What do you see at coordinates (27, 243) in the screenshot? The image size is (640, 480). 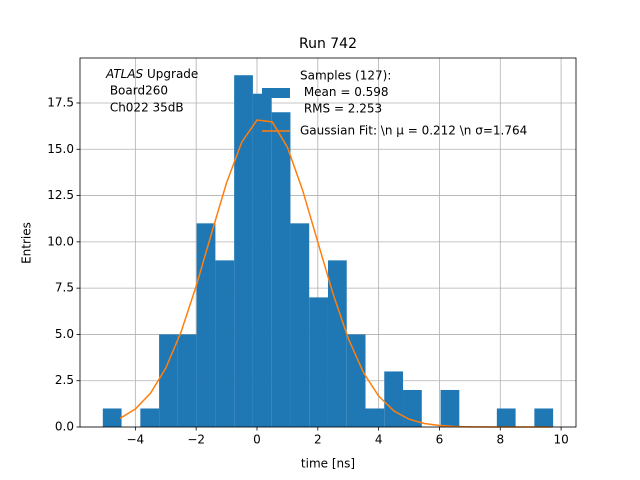 I see `y-axis-label: Entries` at bounding box center [27, 243].